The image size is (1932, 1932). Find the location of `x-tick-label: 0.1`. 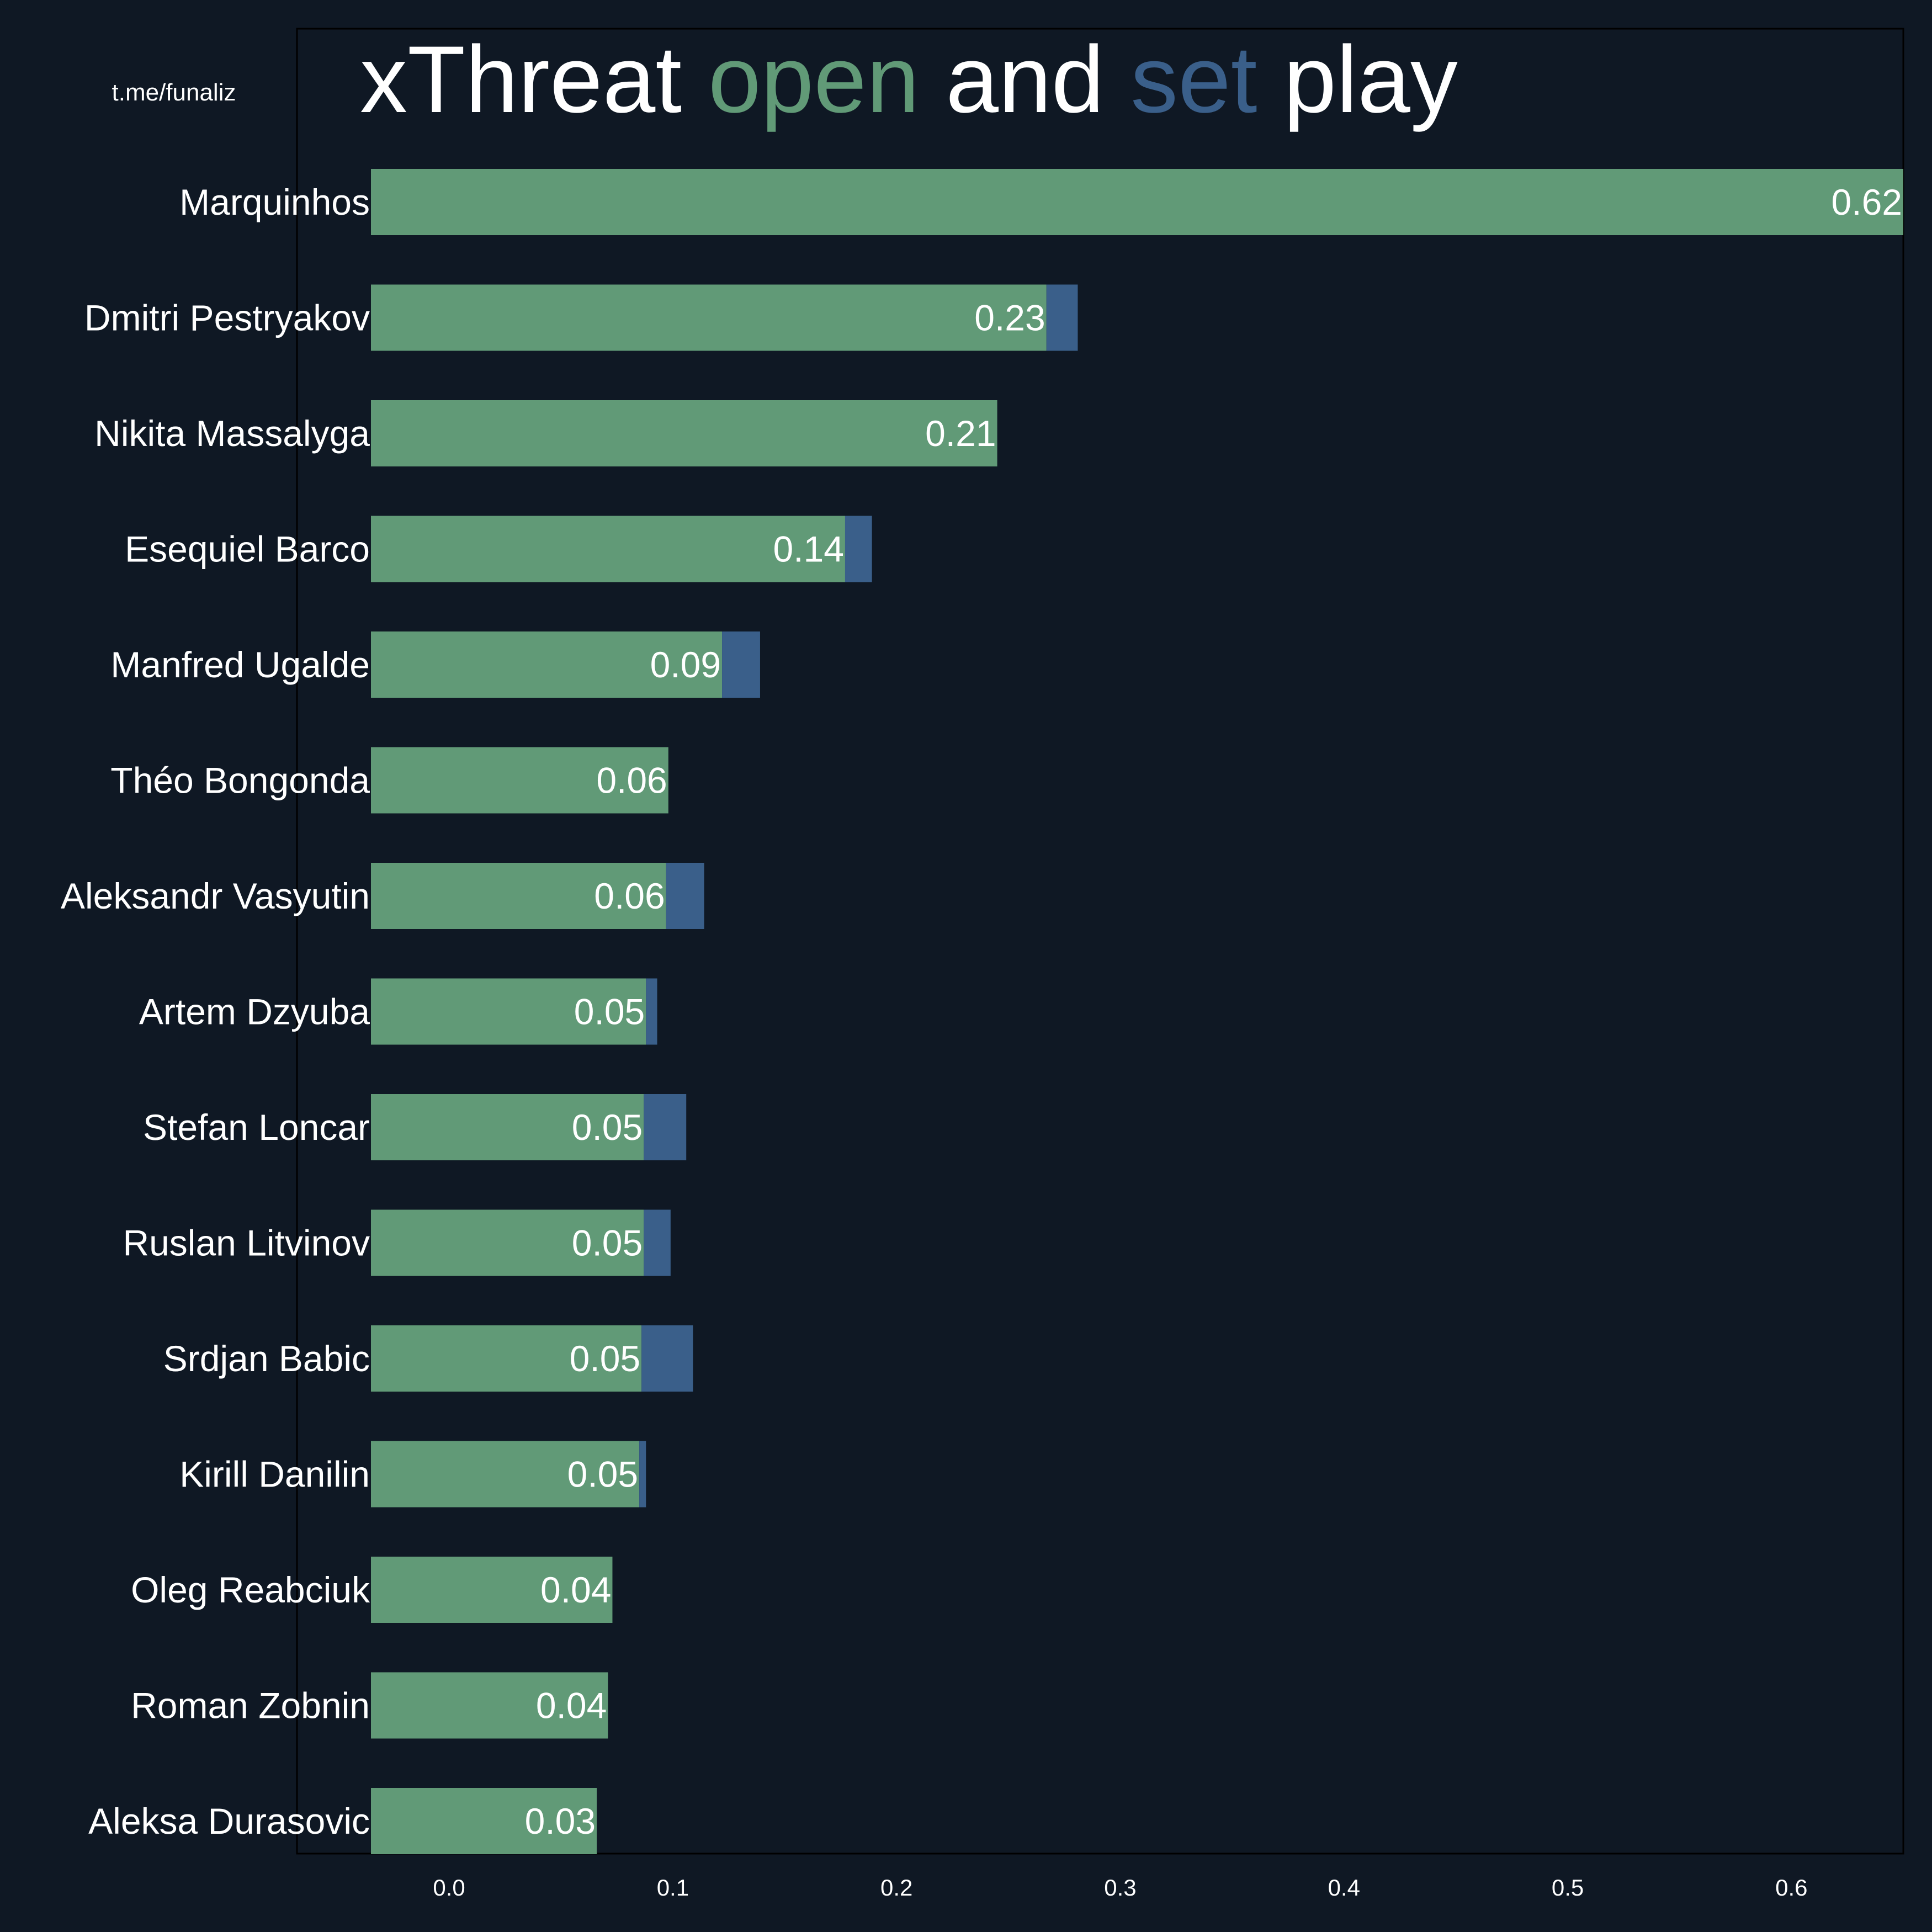

x-tick-label: 0.1 is located at coordinates (673, 1888).